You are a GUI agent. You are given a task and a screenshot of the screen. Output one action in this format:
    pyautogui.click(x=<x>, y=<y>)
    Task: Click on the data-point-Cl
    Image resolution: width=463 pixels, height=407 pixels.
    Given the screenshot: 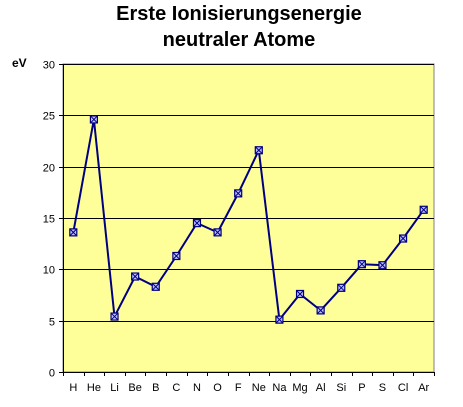 What is the action you would take?
    pyautogui.click(x=403, y=238)
    